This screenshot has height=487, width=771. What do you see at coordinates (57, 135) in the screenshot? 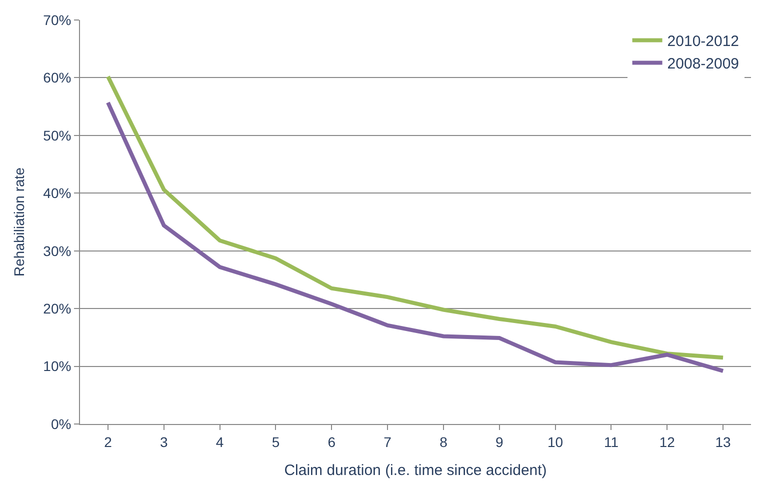
I see `y-tick-label: 50%` at bounding box center [57, 135].